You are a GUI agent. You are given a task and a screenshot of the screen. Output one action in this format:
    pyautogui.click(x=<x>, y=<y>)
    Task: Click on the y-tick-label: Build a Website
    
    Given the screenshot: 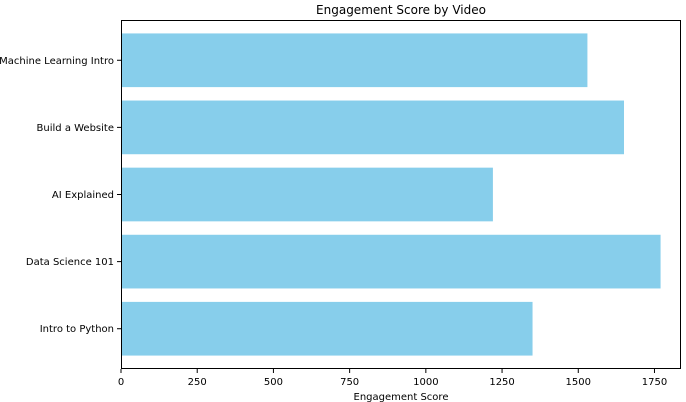 What is the action you would take?
    pyautogui.click(x=75, y=128)
    